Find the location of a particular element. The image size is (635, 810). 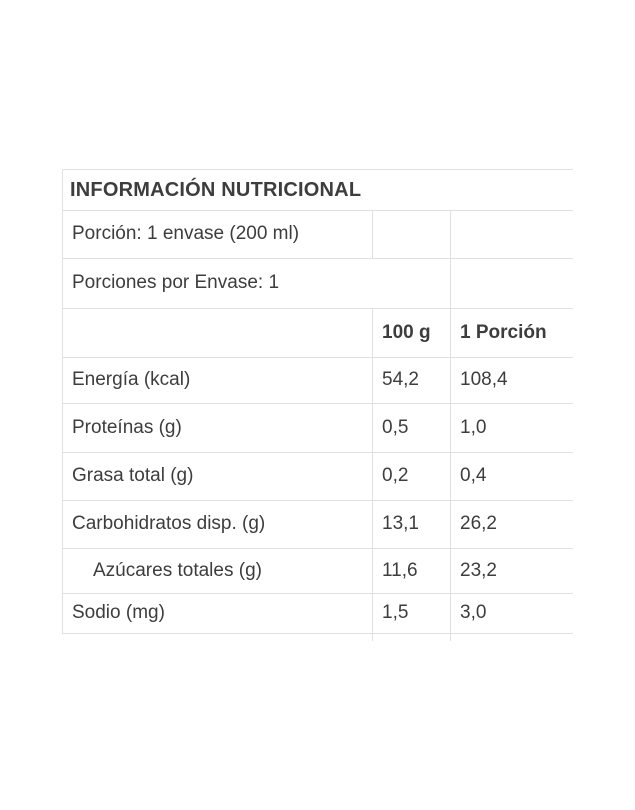

serving-info-row: Porción: 1 envase (200 ml) is located at coordinates (317, 234).